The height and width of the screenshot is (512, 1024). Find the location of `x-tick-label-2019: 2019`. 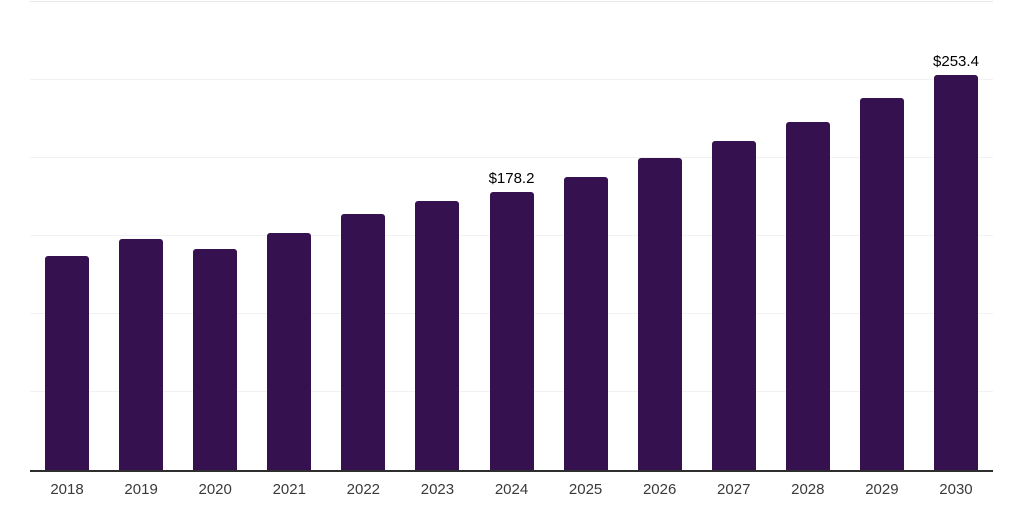

x-tick-label-2019: 2019 is located at coordinates (141, 489).